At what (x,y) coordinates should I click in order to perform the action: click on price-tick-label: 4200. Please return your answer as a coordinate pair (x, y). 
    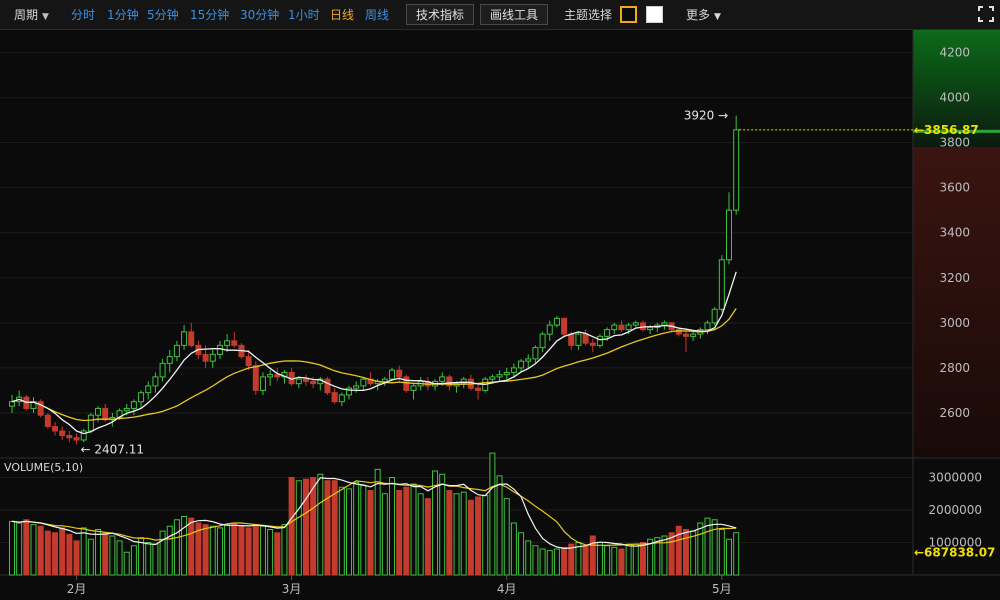
    Looking at the image, I should click on (954, 53).